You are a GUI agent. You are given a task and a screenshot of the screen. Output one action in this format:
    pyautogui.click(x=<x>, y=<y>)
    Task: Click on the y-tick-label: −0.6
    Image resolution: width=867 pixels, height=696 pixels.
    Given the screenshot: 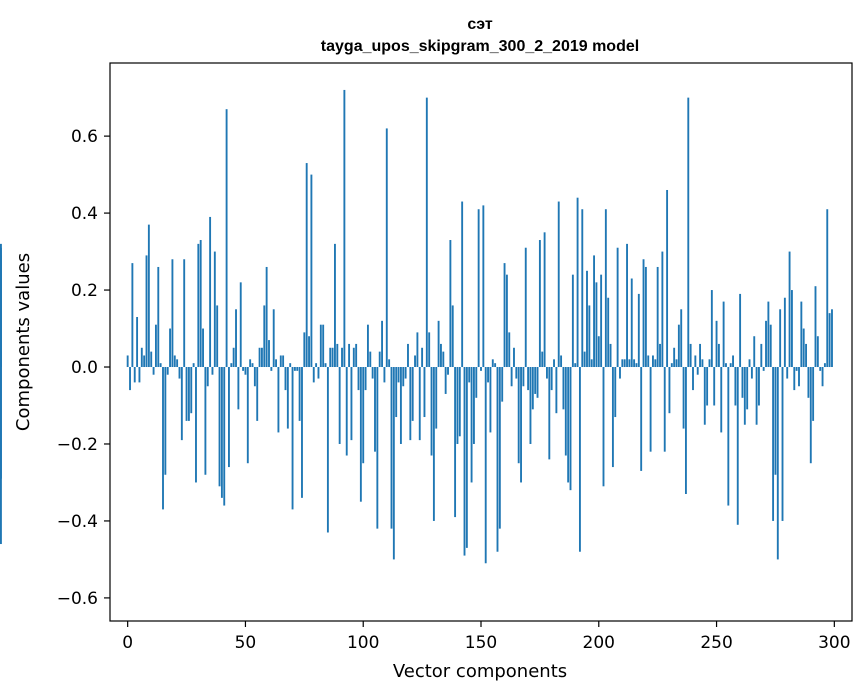 What is the action you would take?
    pyautogui.click(x=77, y=599)
    